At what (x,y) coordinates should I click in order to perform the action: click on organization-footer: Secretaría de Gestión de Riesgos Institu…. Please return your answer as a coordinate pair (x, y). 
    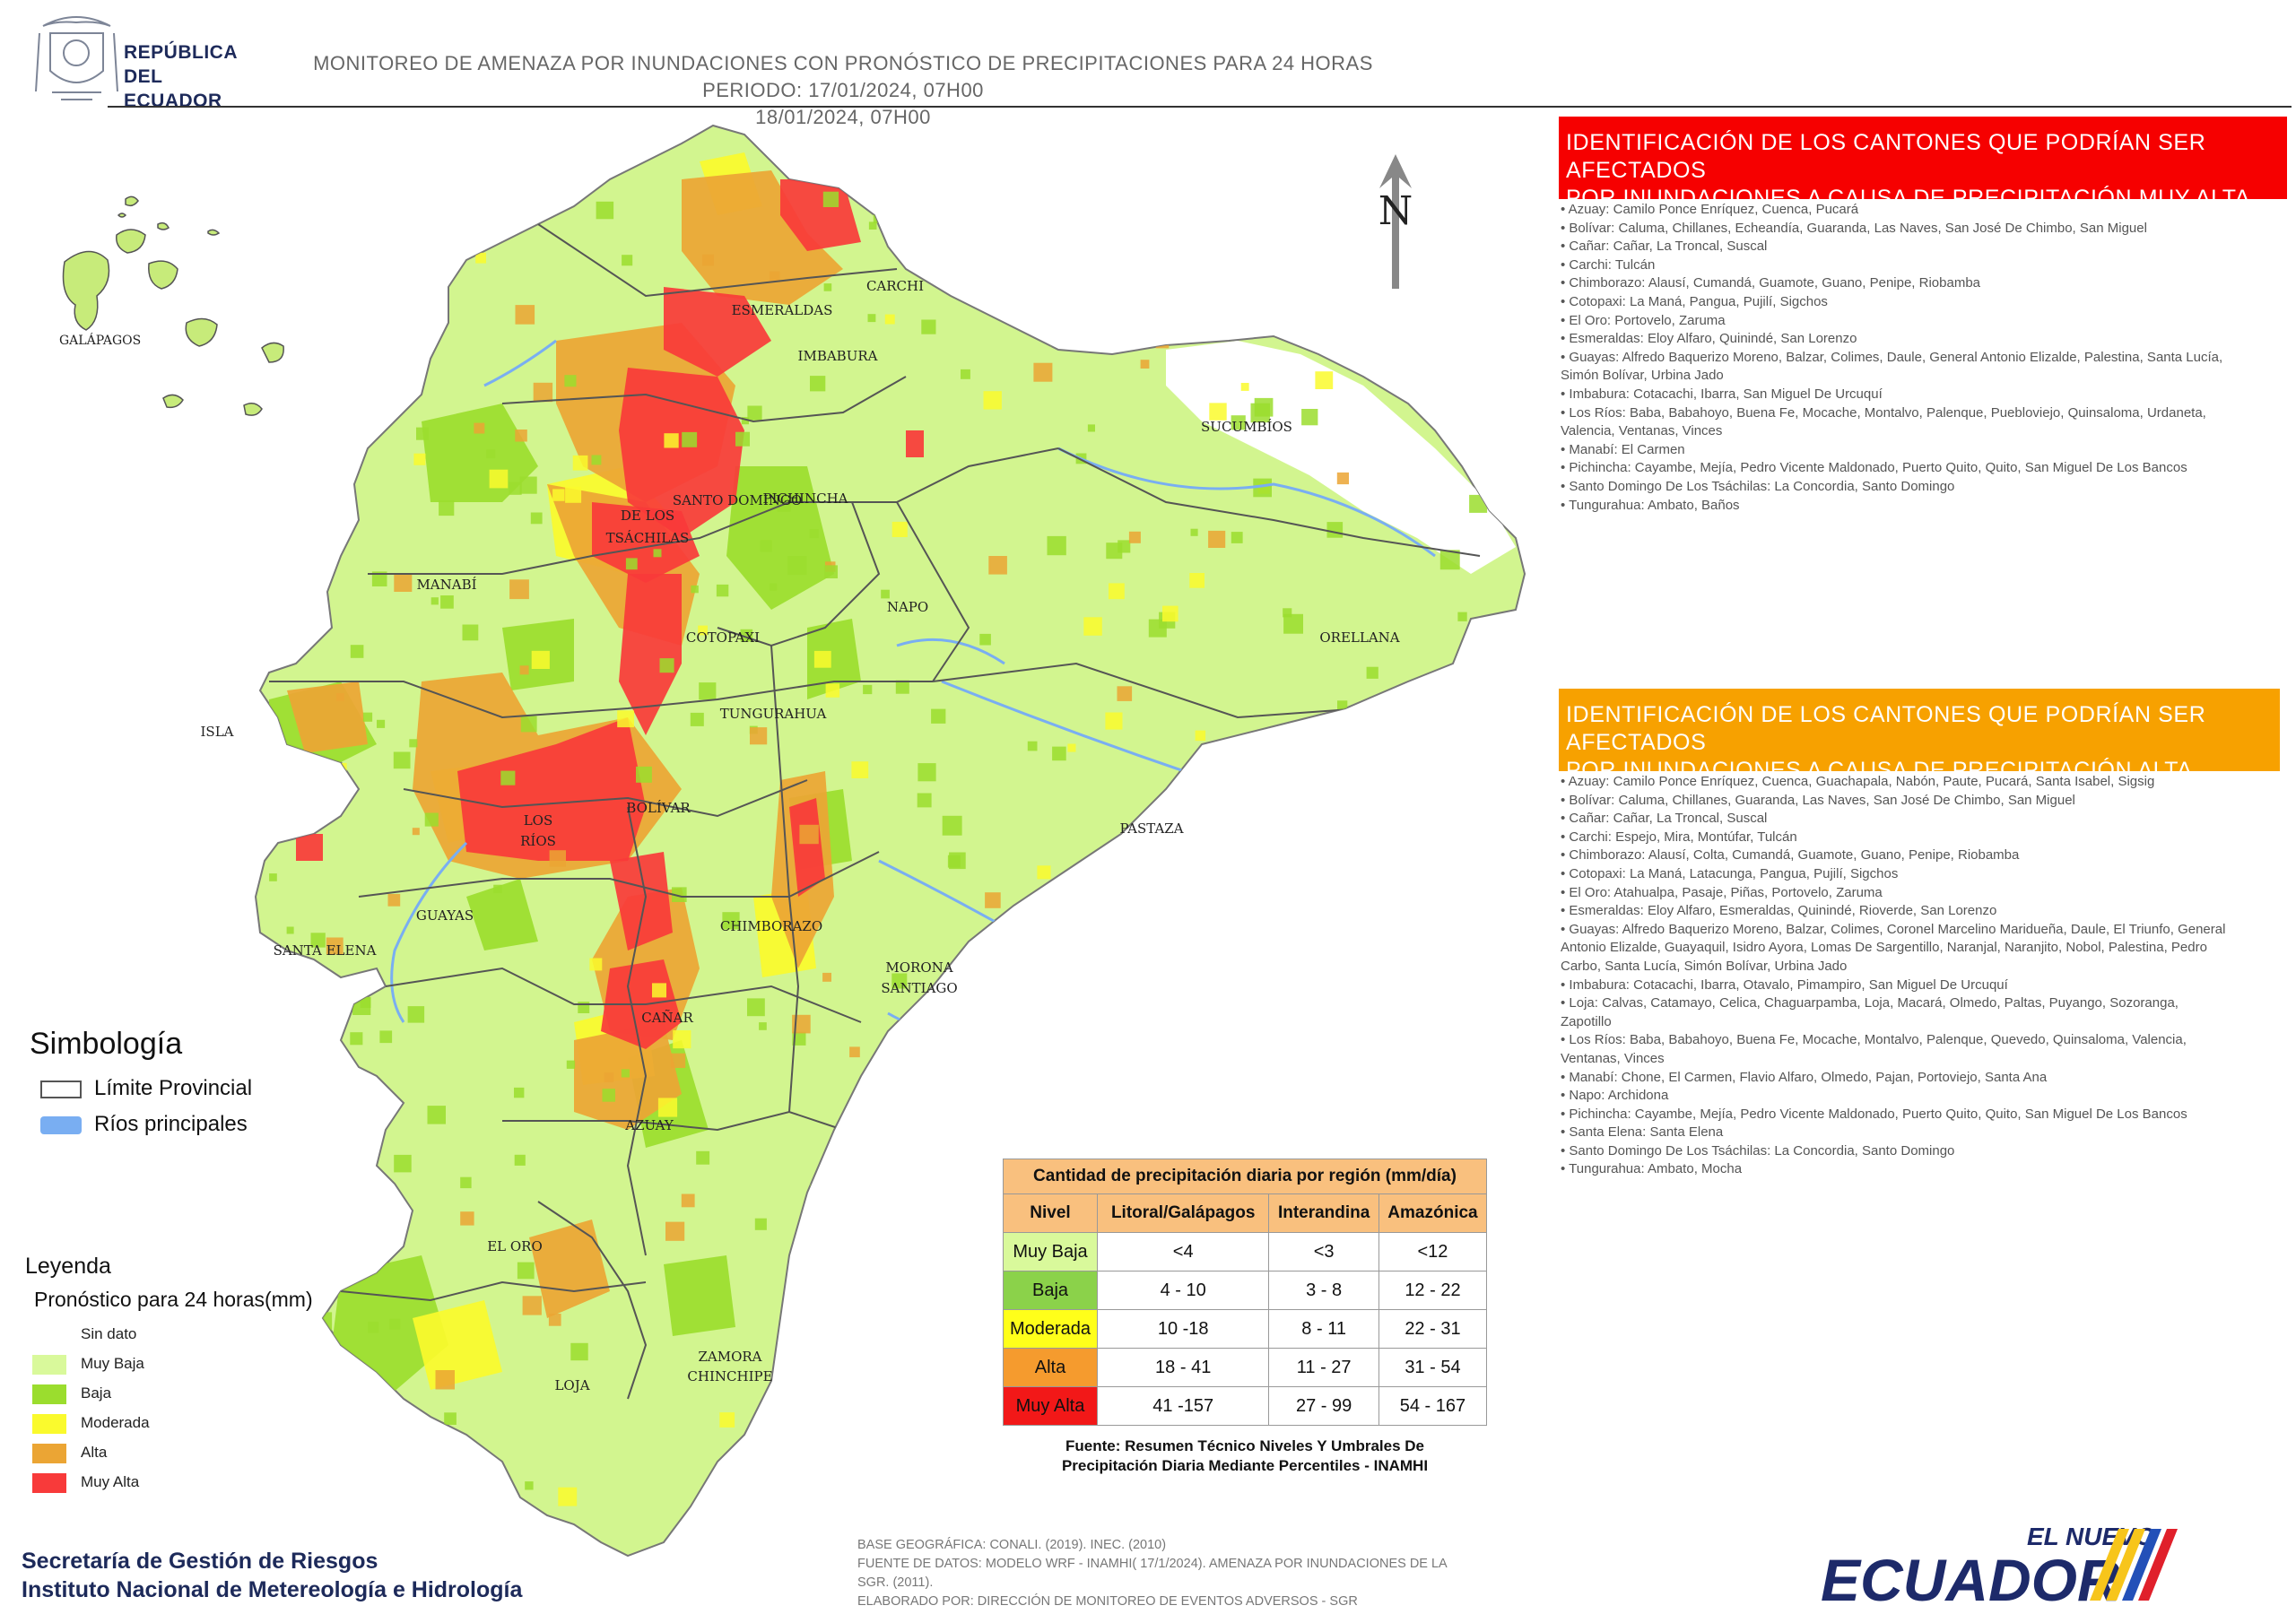
    Looking at the image, I should click on (272, 1575).